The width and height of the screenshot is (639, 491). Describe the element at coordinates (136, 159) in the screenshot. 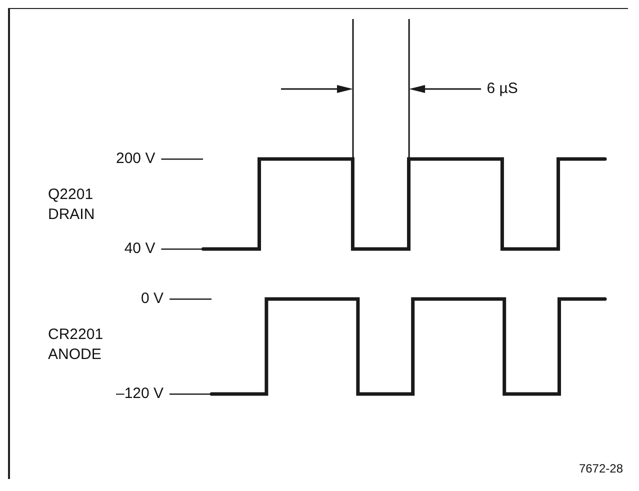

I see `y-tick-label: 200 V` at that location.